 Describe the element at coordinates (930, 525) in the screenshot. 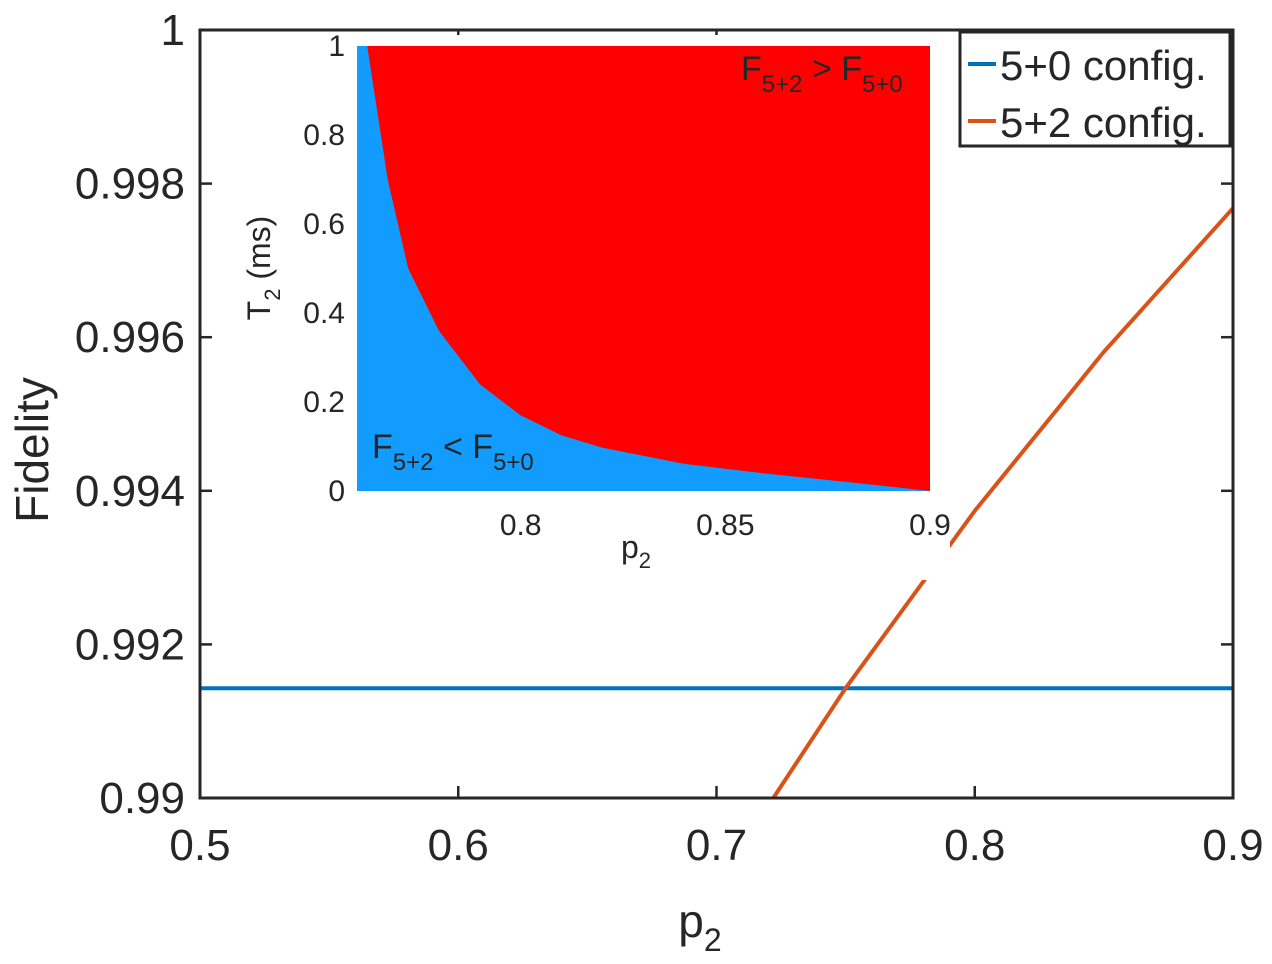

I see `inset-x-tick-label: 0.9` at that location.